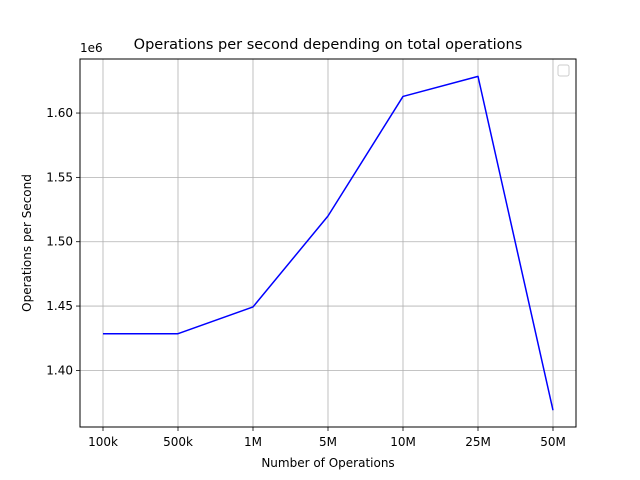 Image resolution: width=640 pixels, height=480 pixels. Describe the element at coordinates (327, 463) in the screenshot. I see `x-axis-label: Number of Operations` at that location.